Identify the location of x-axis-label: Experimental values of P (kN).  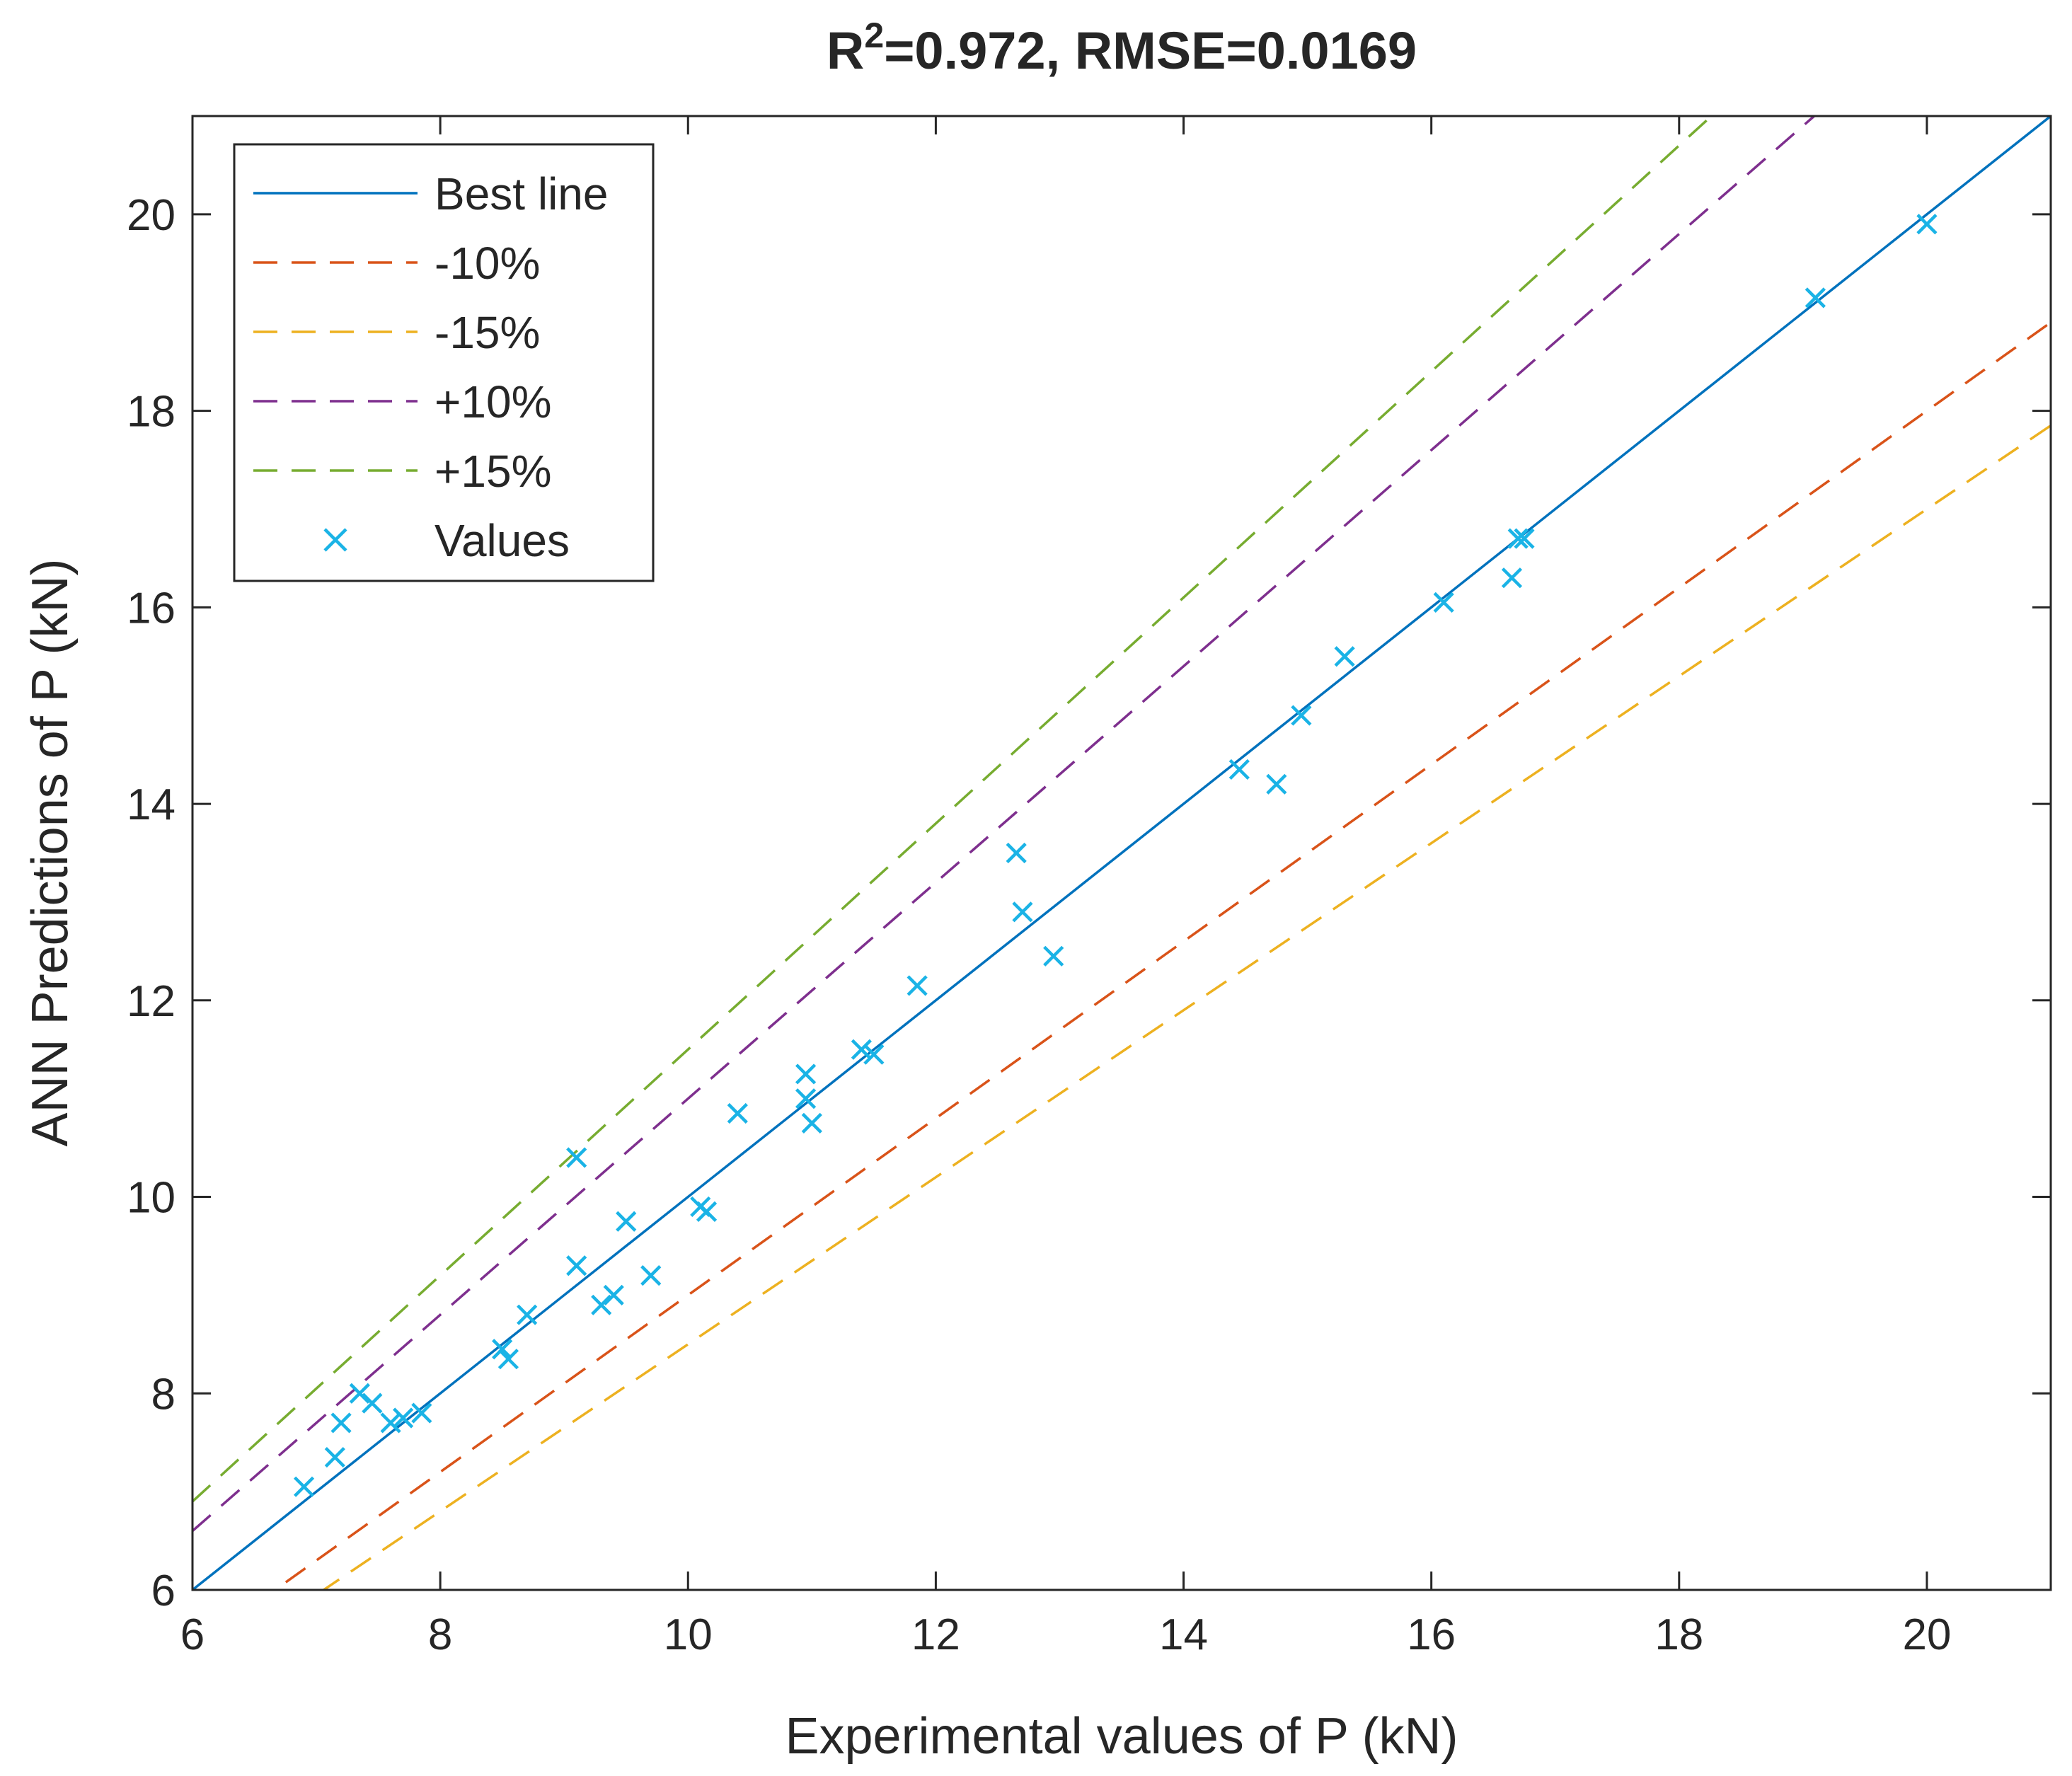
(1121, 1736).